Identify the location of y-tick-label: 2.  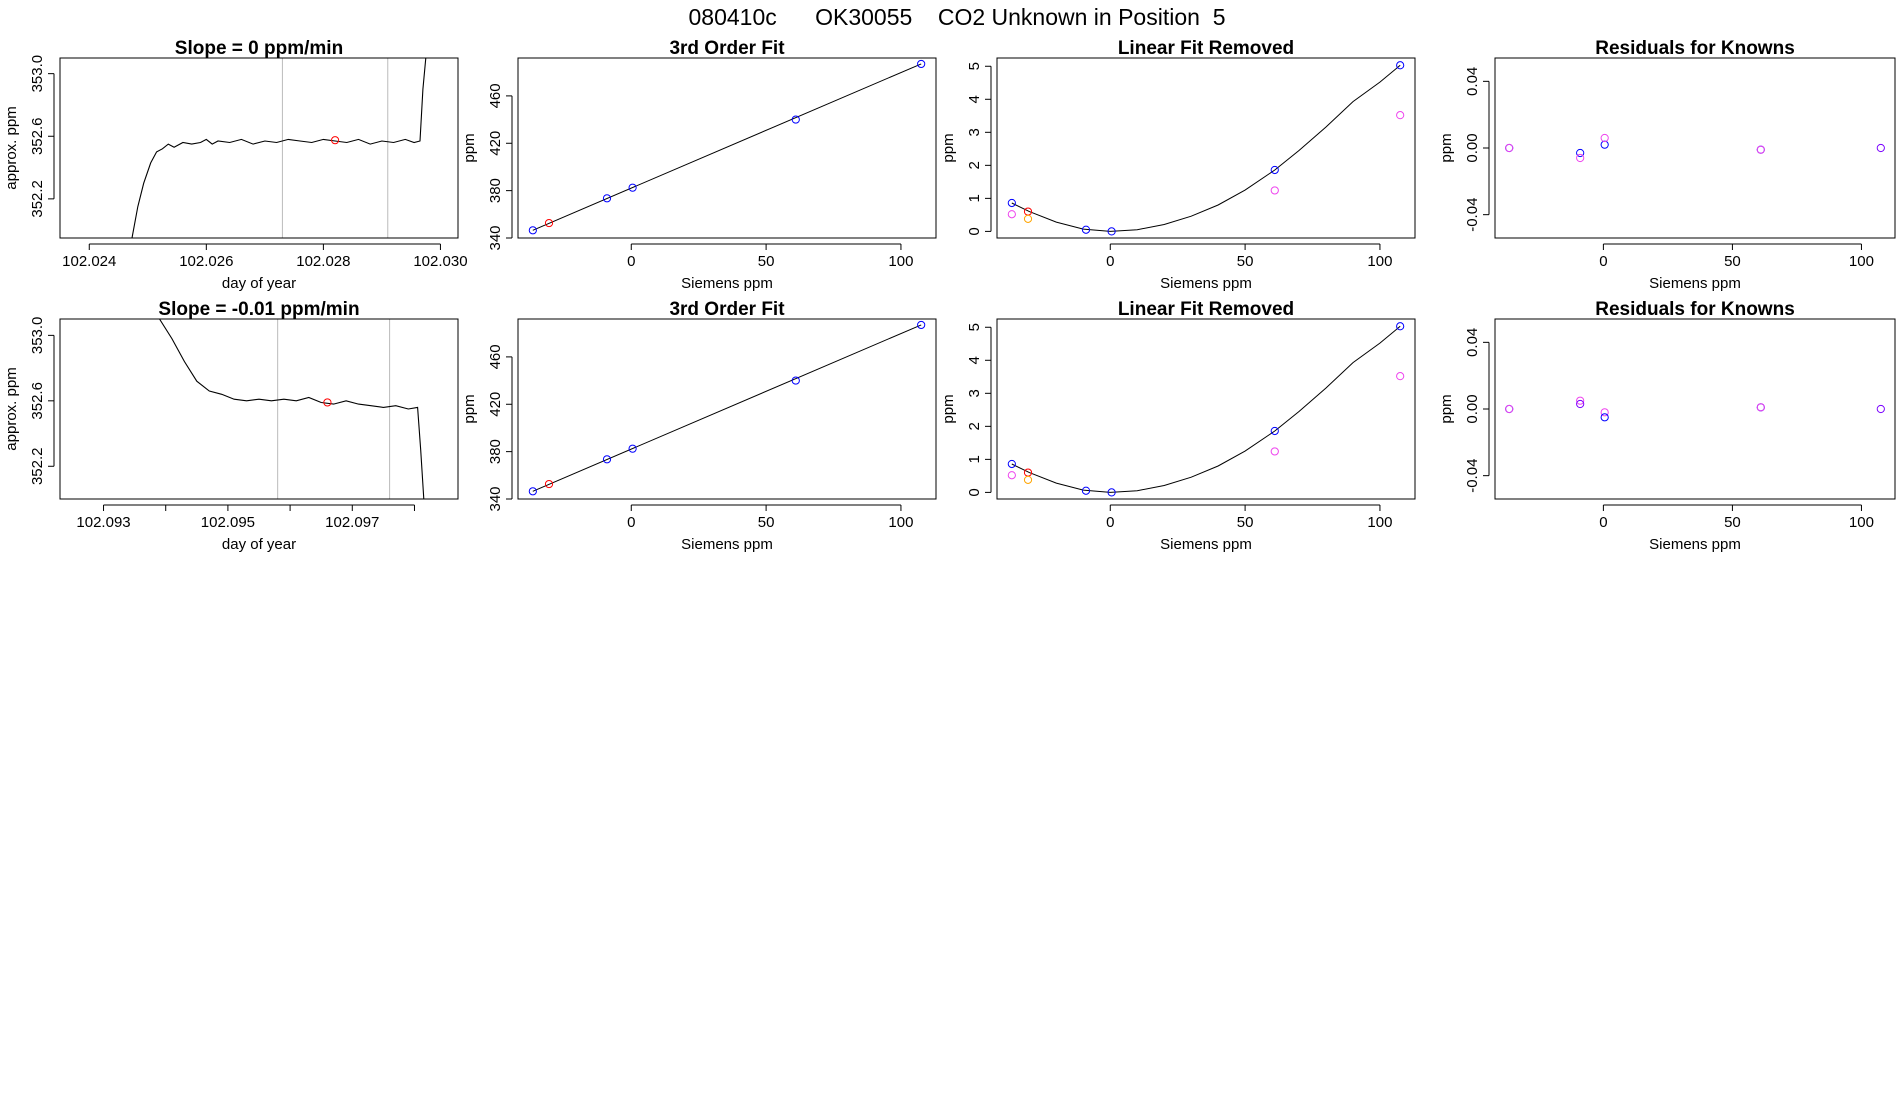
(974, 165).